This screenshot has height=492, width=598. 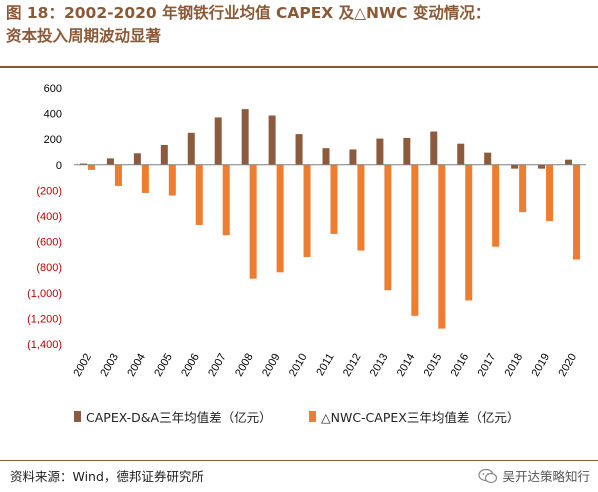 What do you see at coordinates (59, 166) in the screenshot?
I see `y-tick-label: 0` at bounding box center [59, 166].